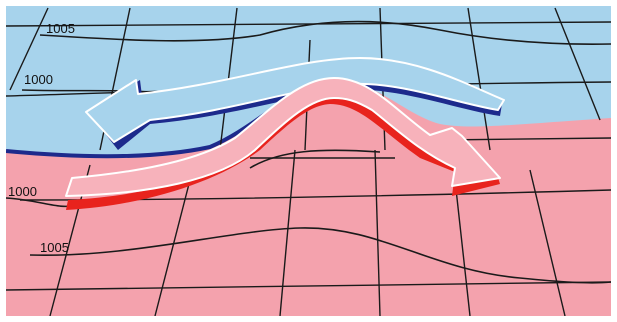 The image size is (617, 322). Describe the element at coordinates (54, 247) in the screenshot. I see `isobar-label-bottom-lower: 1005` at that location.